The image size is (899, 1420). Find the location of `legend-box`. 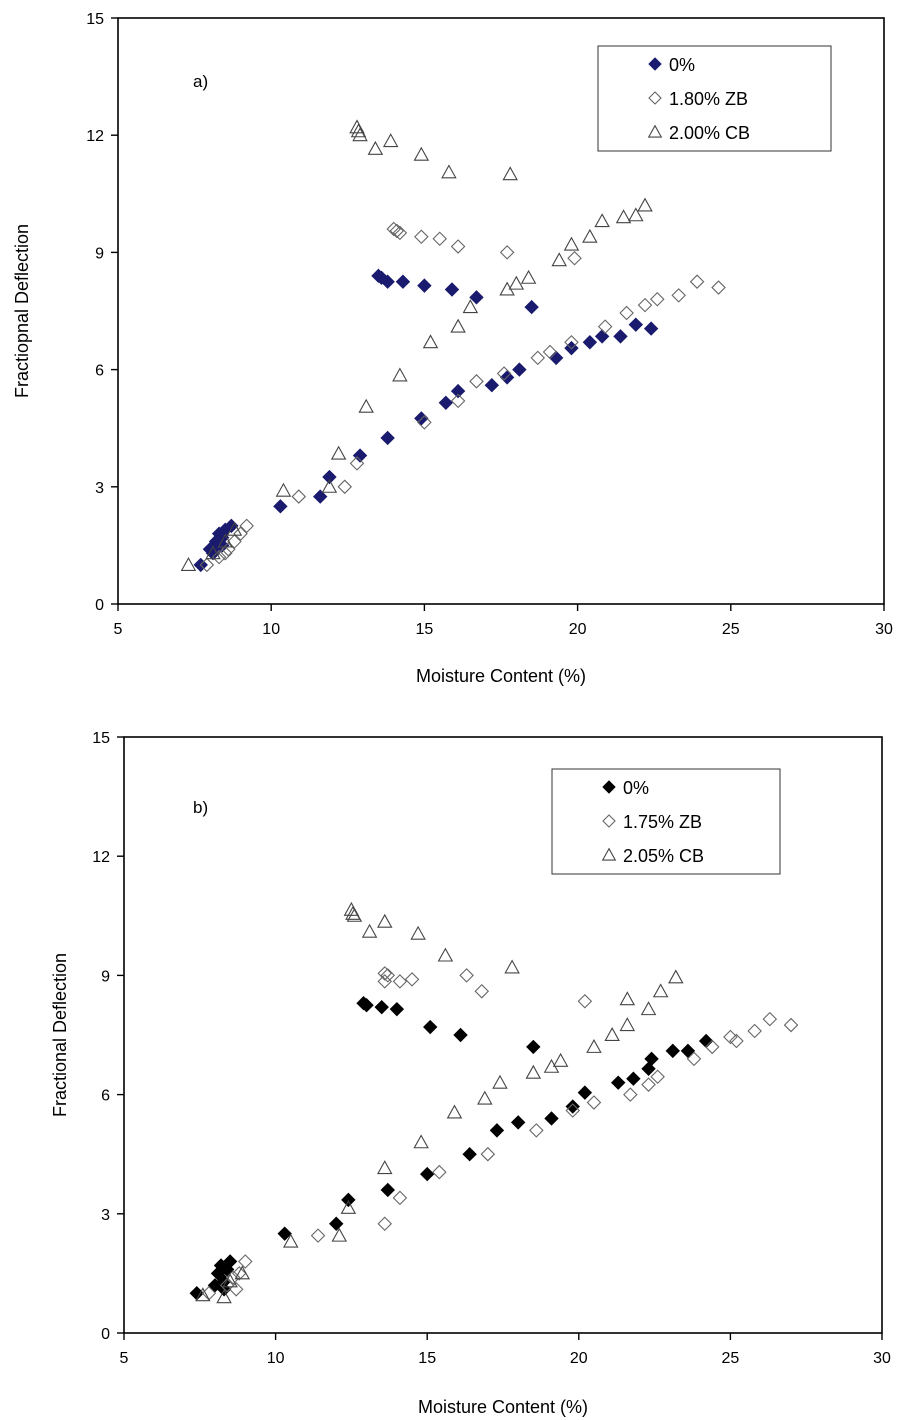

legend-box is located at coordinates (714, 98).